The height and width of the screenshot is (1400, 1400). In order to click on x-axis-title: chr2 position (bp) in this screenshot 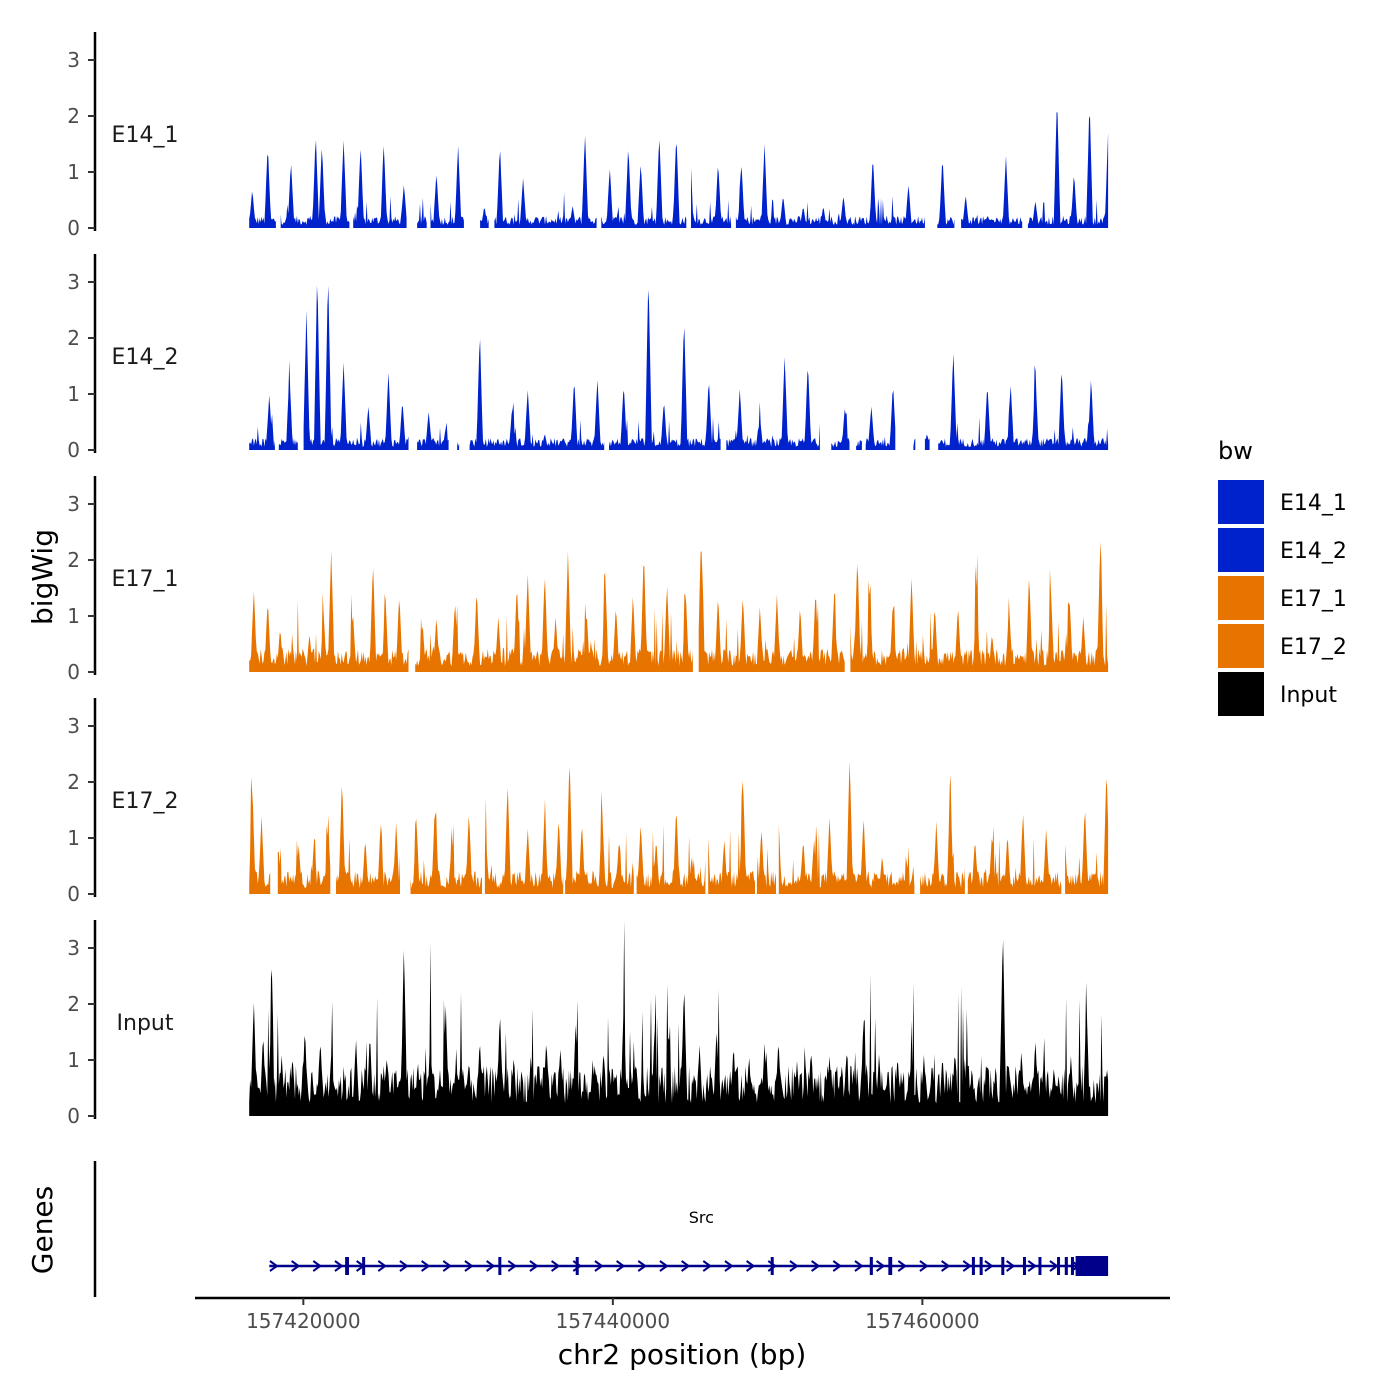, I will do `click(682, 1354)`.